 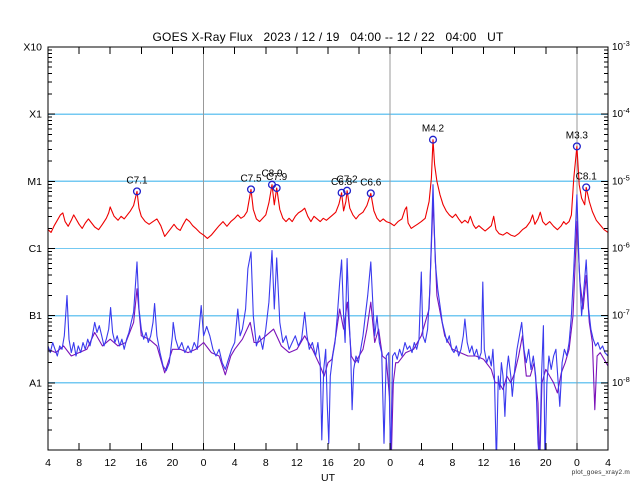 What do you see at coordinates (35, 383) in the screenshot?
I see `y-left-label: A1` at bounding box center [35, 383].